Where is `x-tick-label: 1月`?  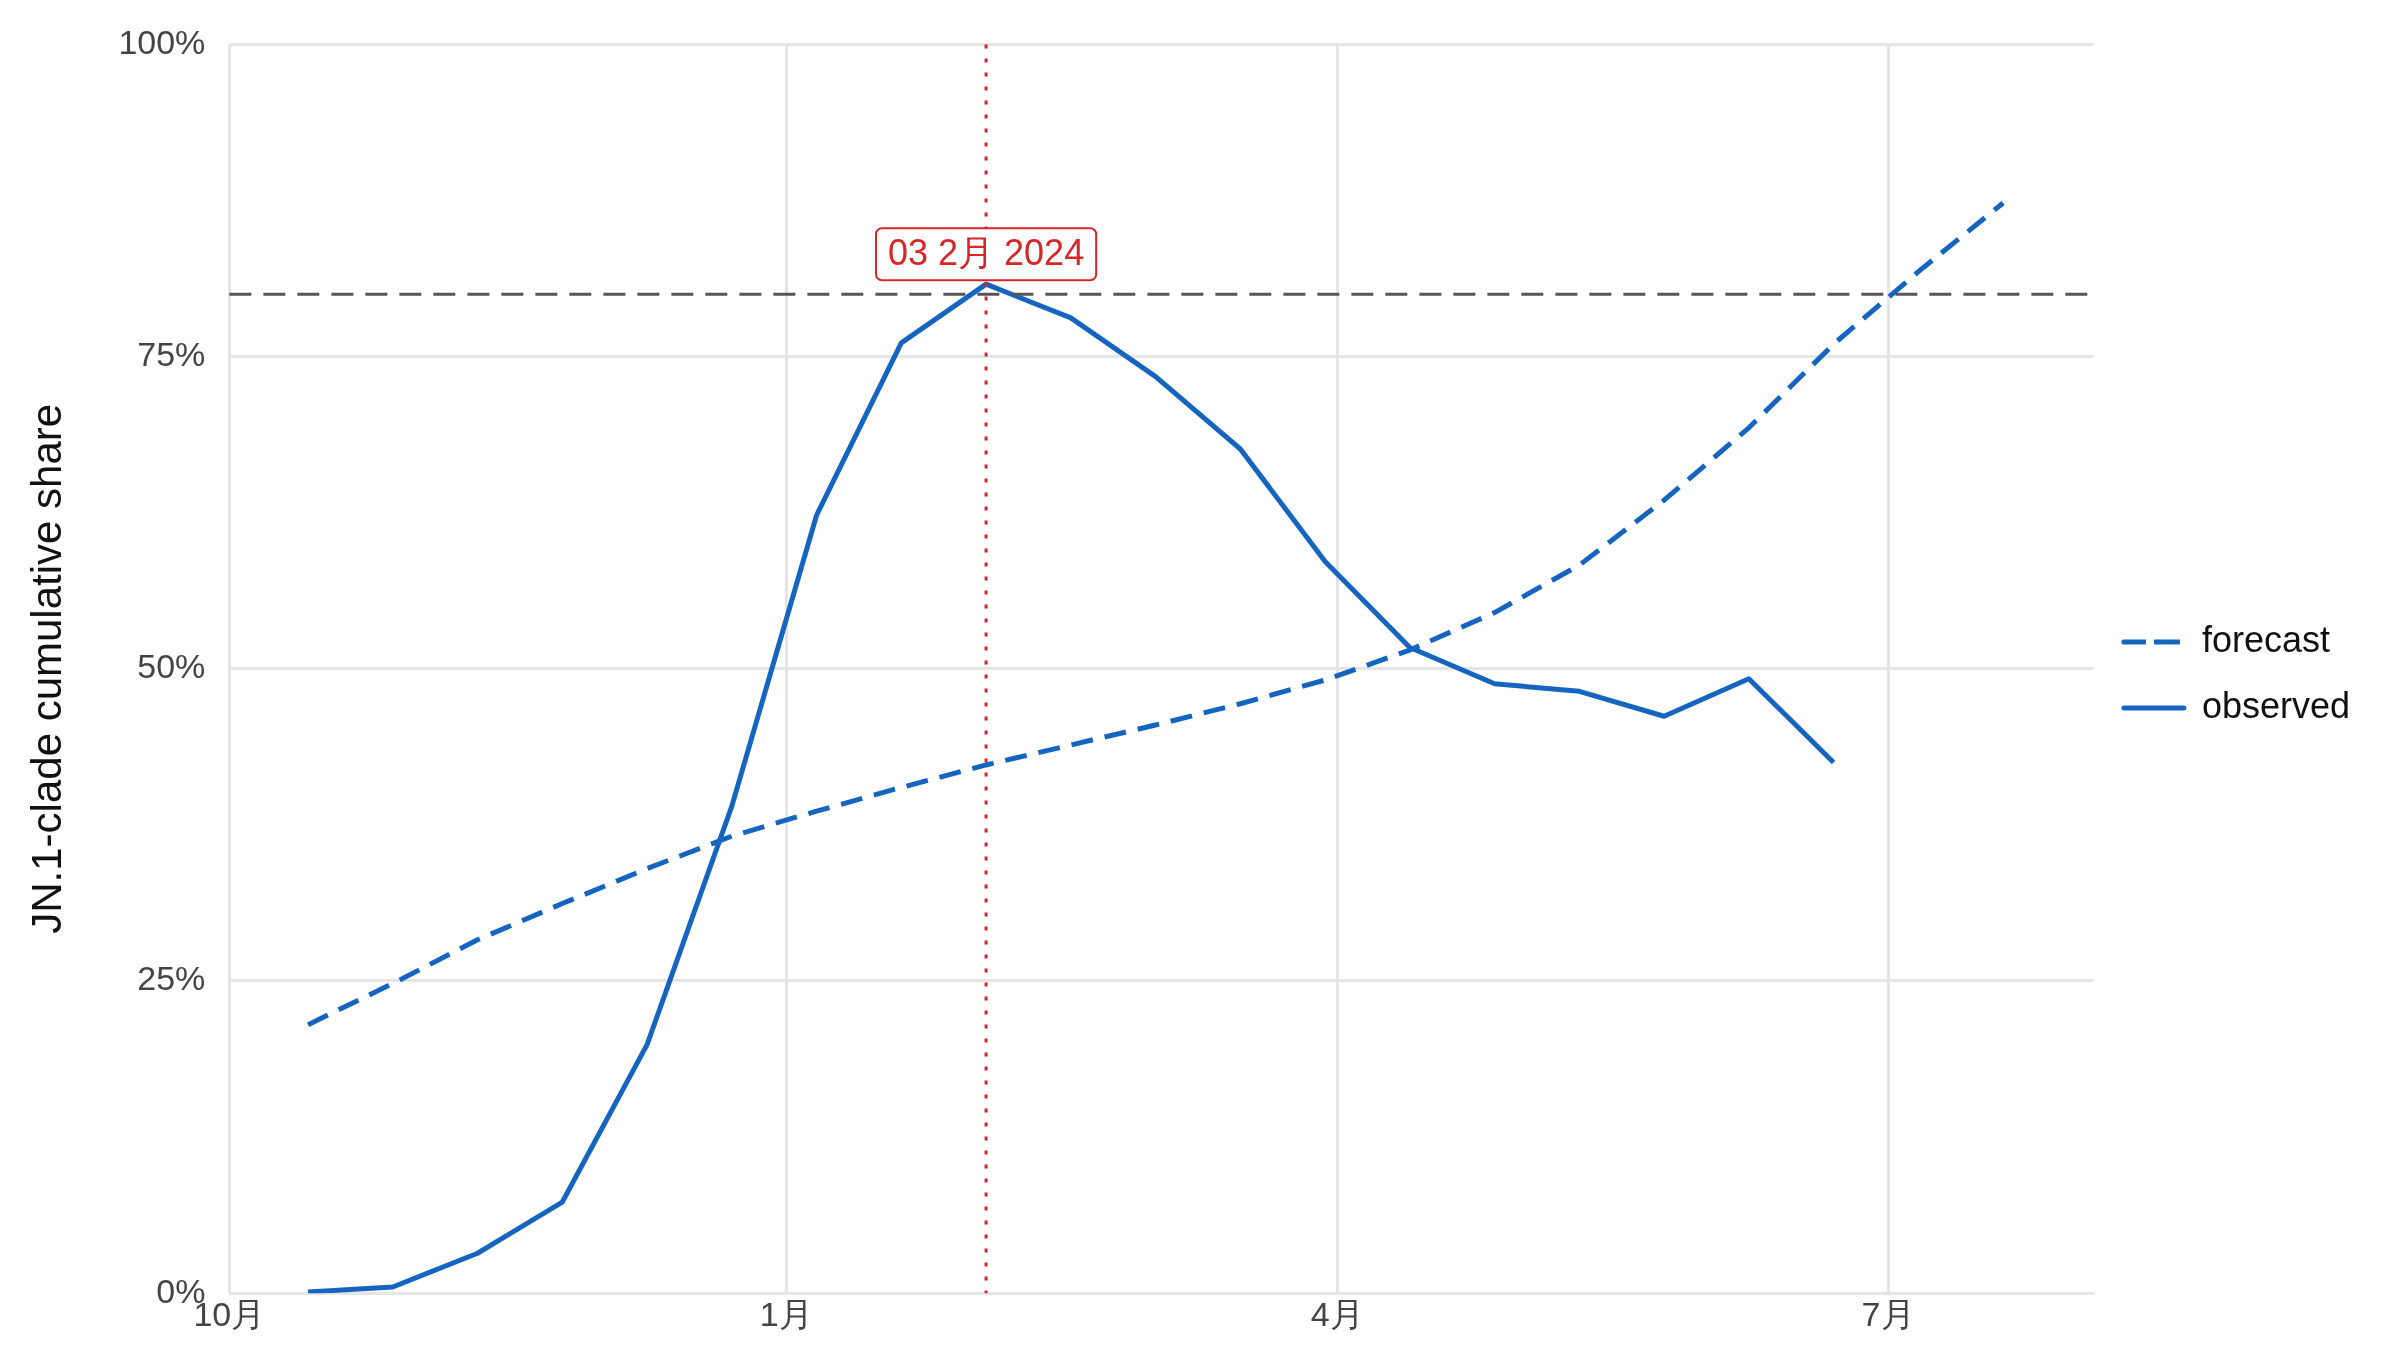
x-tick-label: 1月 is located at coordinates (786, 1313).